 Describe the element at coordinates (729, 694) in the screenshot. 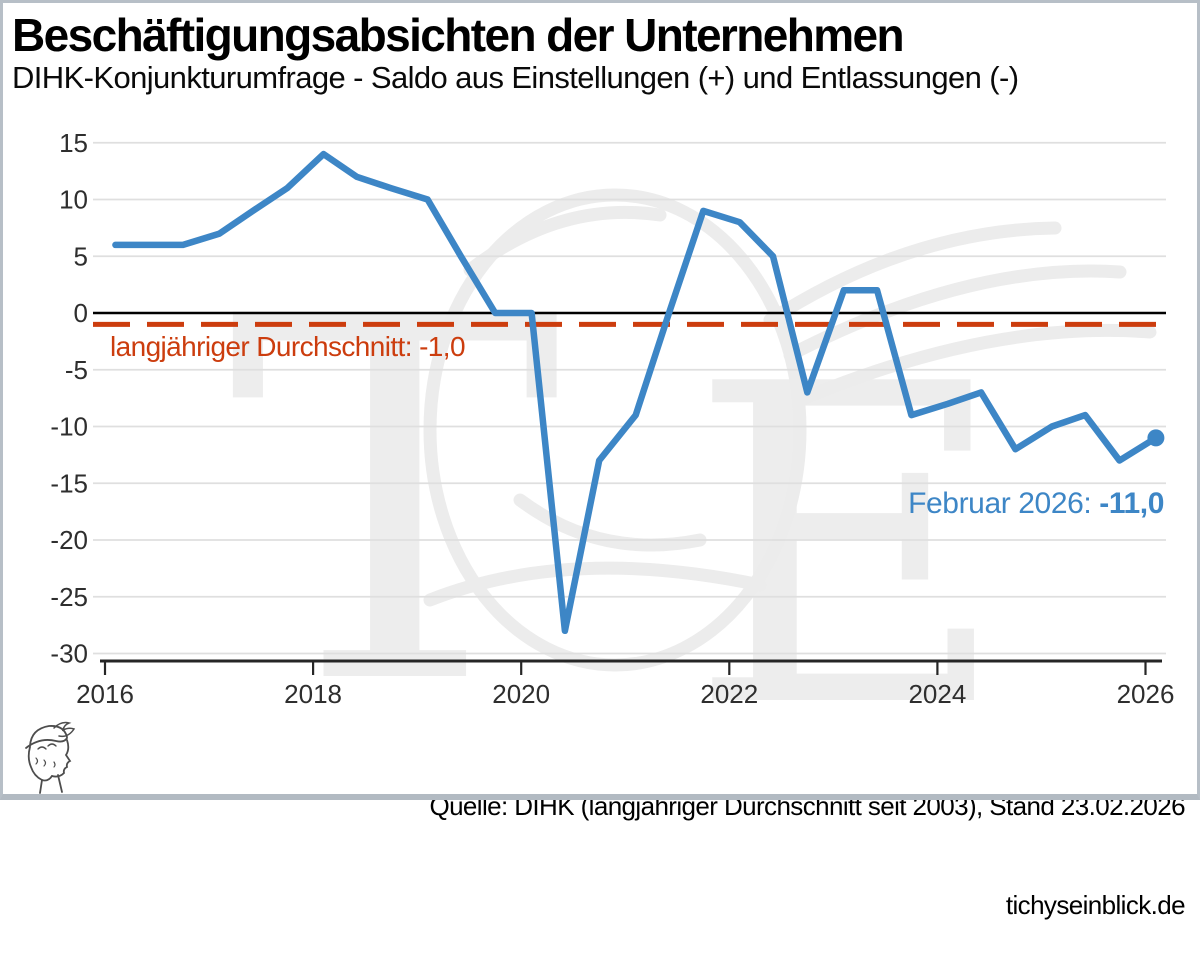

I see `x-tick-label: 2022` at that location.